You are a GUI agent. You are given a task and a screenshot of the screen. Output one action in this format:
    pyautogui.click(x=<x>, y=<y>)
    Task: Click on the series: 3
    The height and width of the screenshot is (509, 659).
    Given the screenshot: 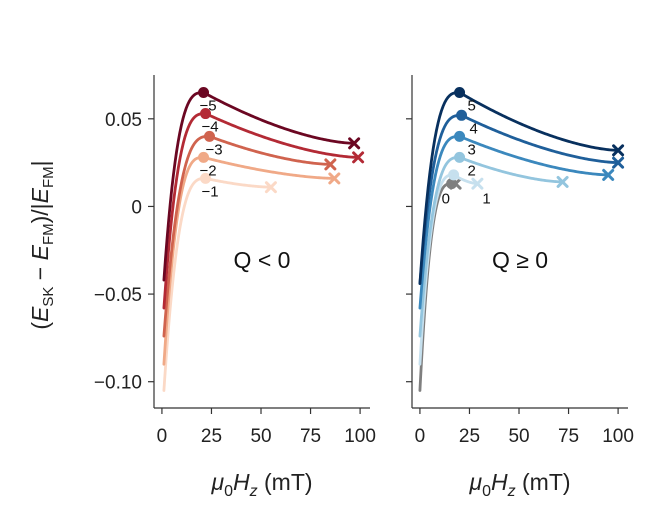 What is the action you would take?
    pyautogui.click(x=516, y=220)
    